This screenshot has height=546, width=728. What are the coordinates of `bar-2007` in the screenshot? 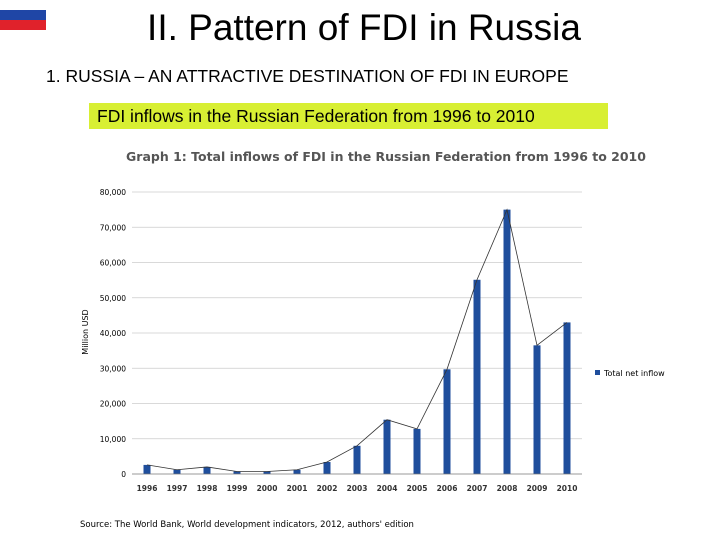 It's located at (477, 376).